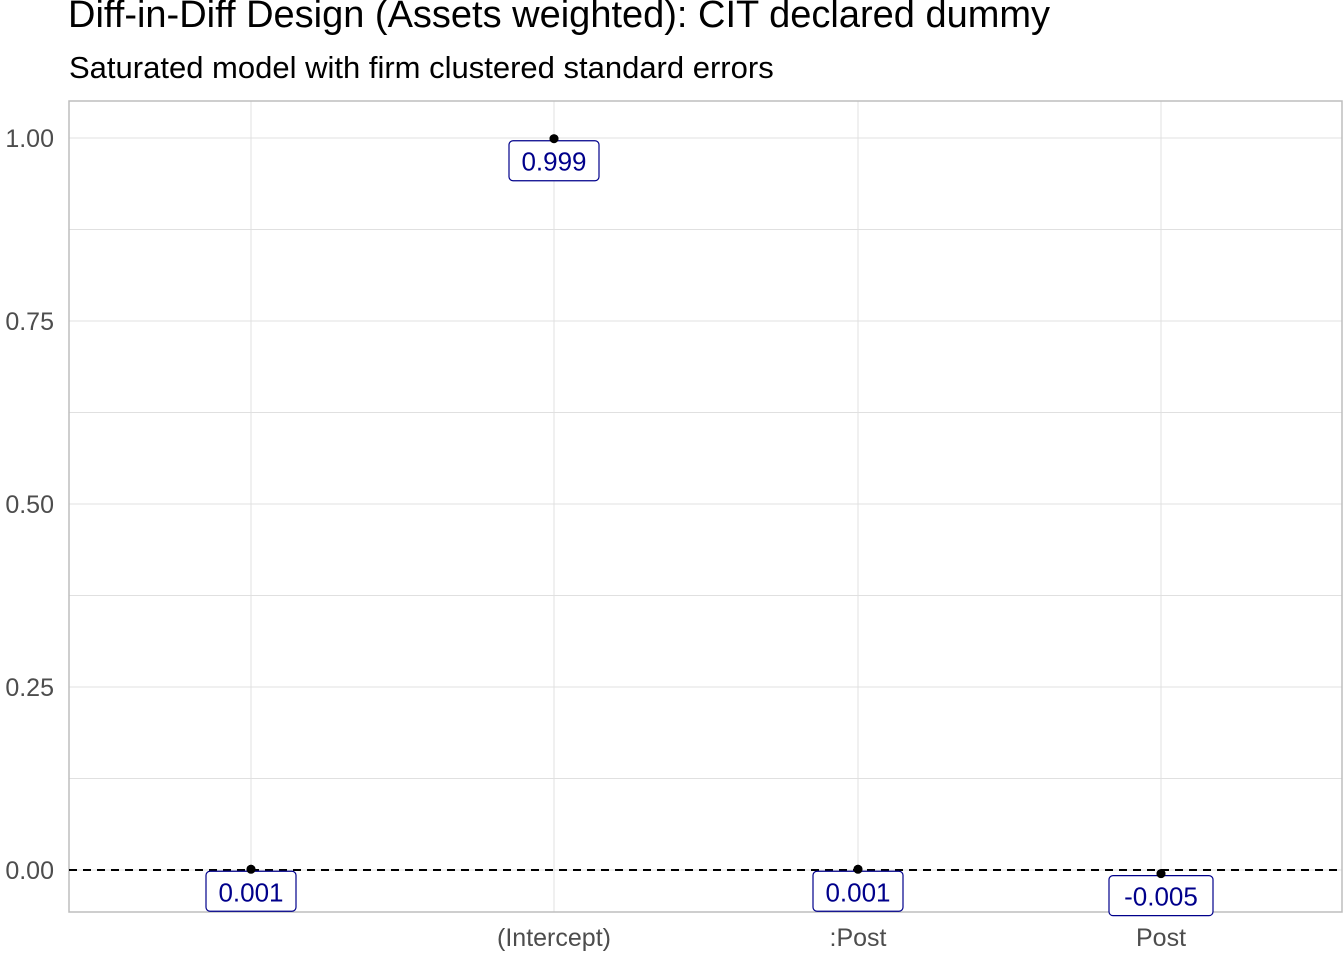 The height and width of the screenshot is (960, 1344). Describe the element at coordinates (1161, 938) in the screenshot. I see `x-tick-label: Post` at that location.